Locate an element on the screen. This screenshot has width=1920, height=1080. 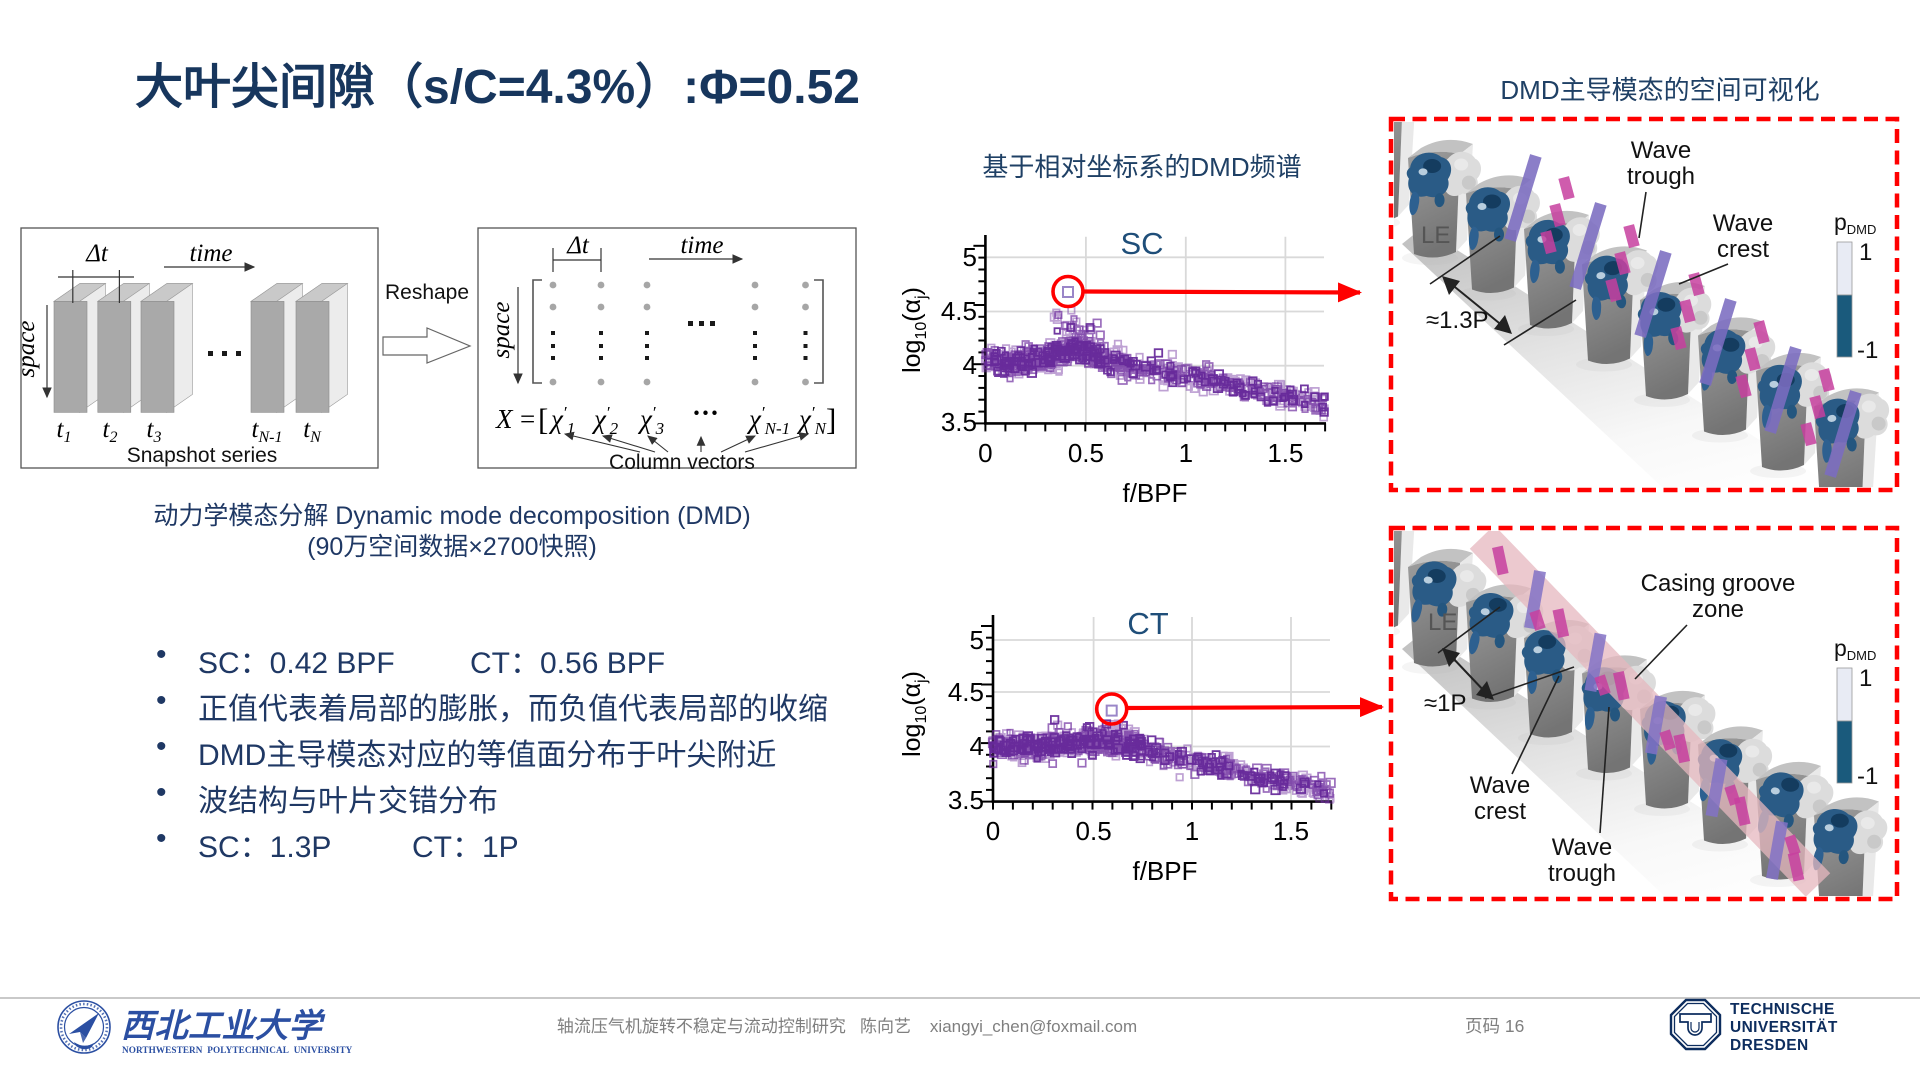
svg-text: zone is located at coordinates (1718, 609).